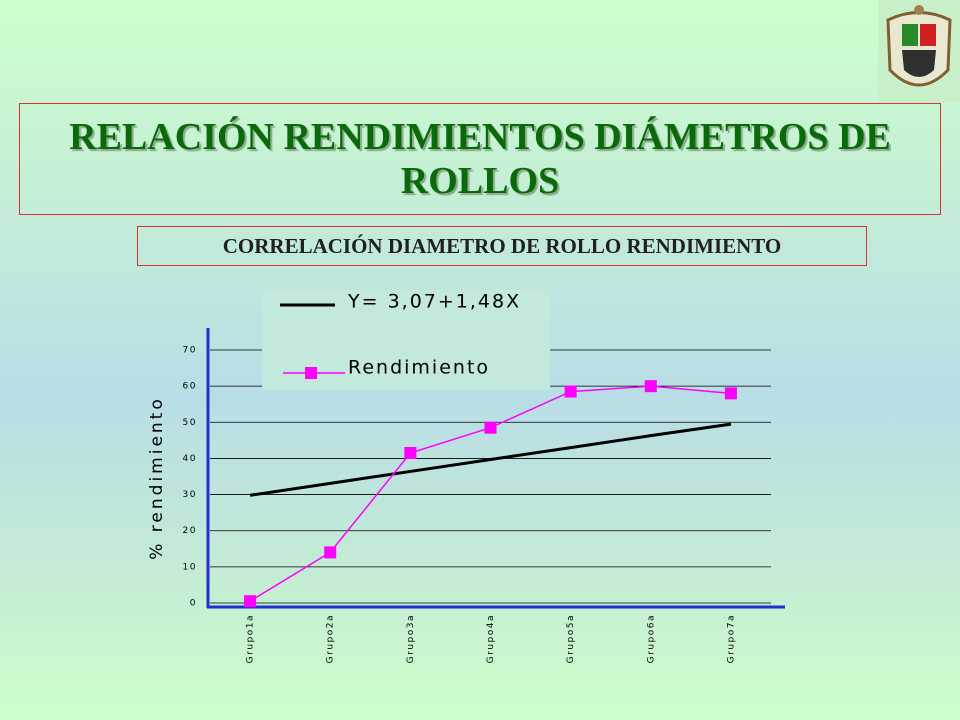 The width and height of the screenshot is (960, 720). I want to click on legend-marker, so click(311, 373).